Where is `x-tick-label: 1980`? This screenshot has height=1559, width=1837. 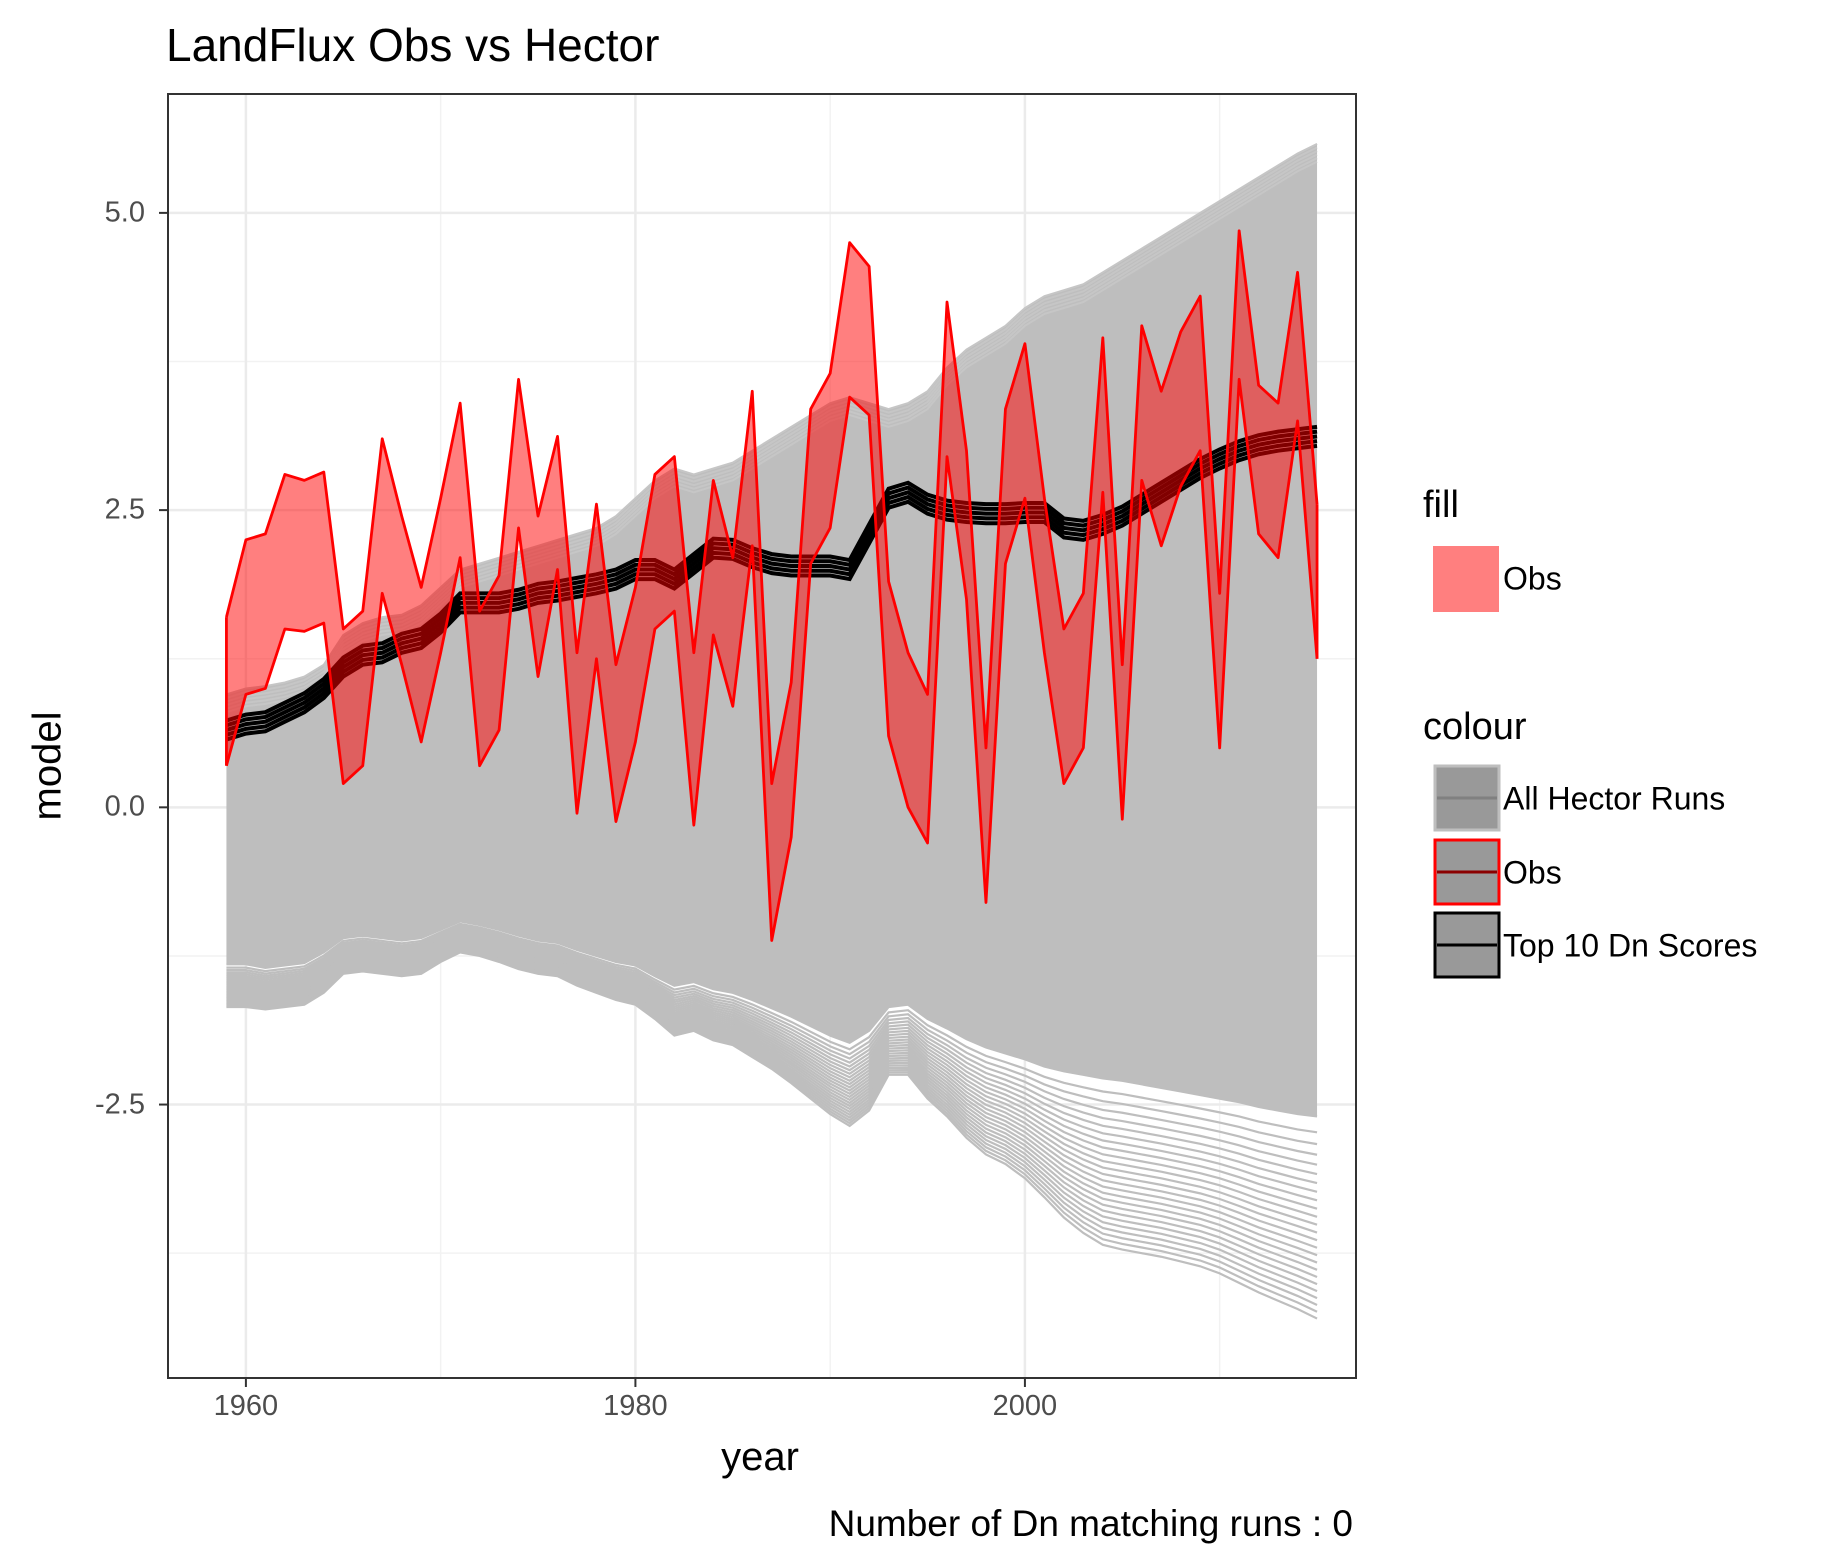 x-tick-label: 1980 is located at coordinates (635, 1406).